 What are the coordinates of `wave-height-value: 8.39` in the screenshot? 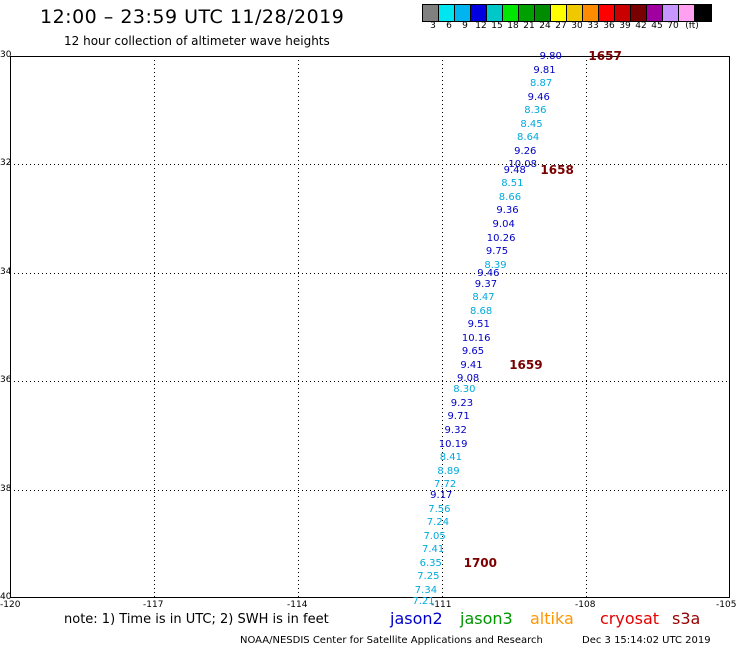 It's located at (495, 265).